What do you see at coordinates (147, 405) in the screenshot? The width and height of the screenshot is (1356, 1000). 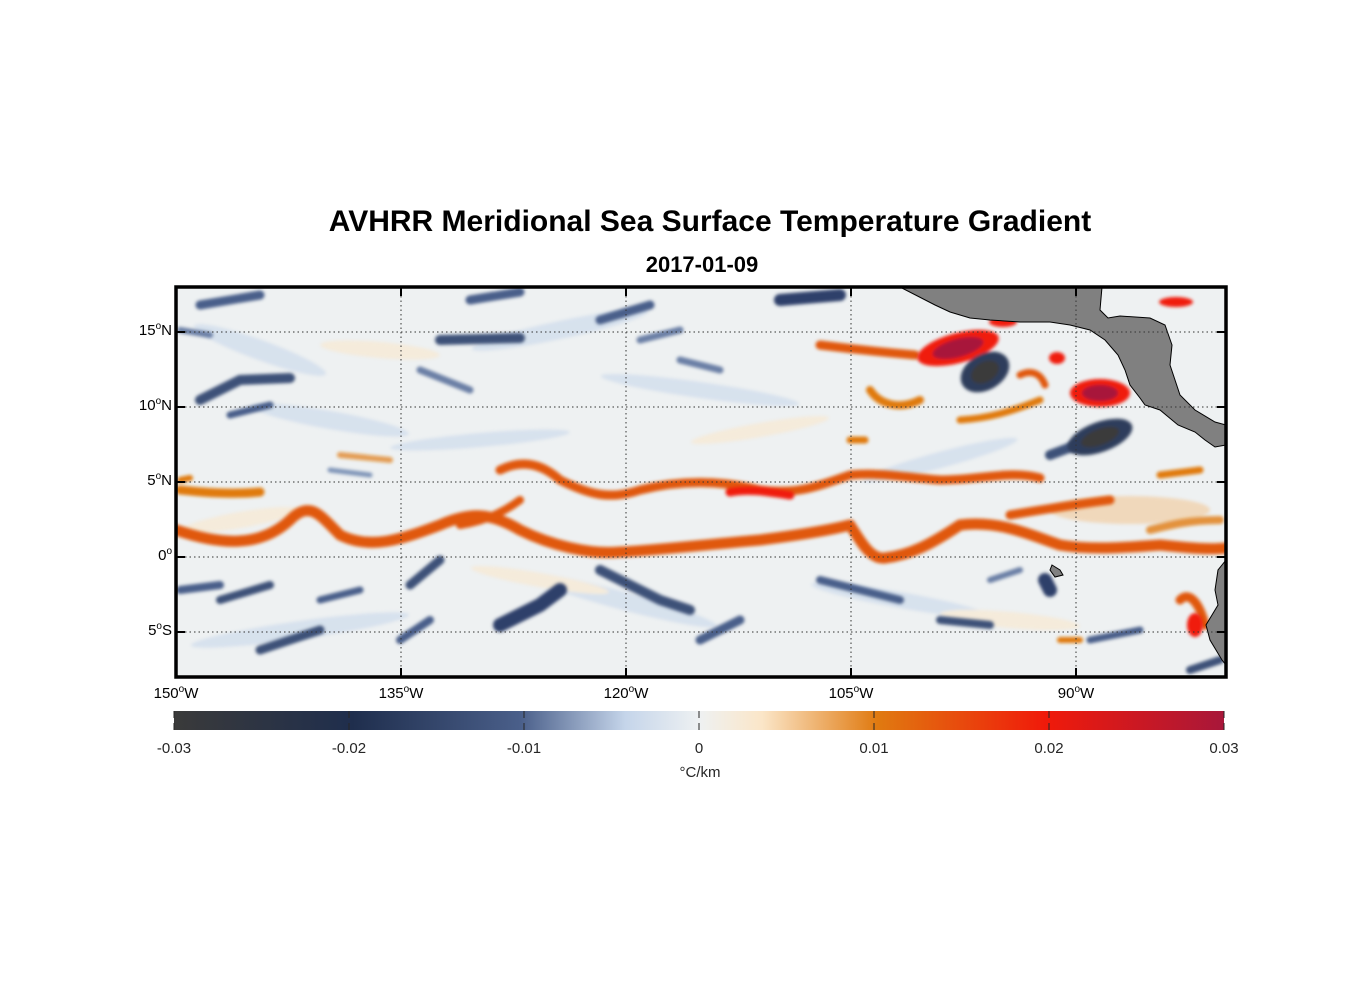 I see `lat-label-10N-number: 10` at bounding box center [147, 405].